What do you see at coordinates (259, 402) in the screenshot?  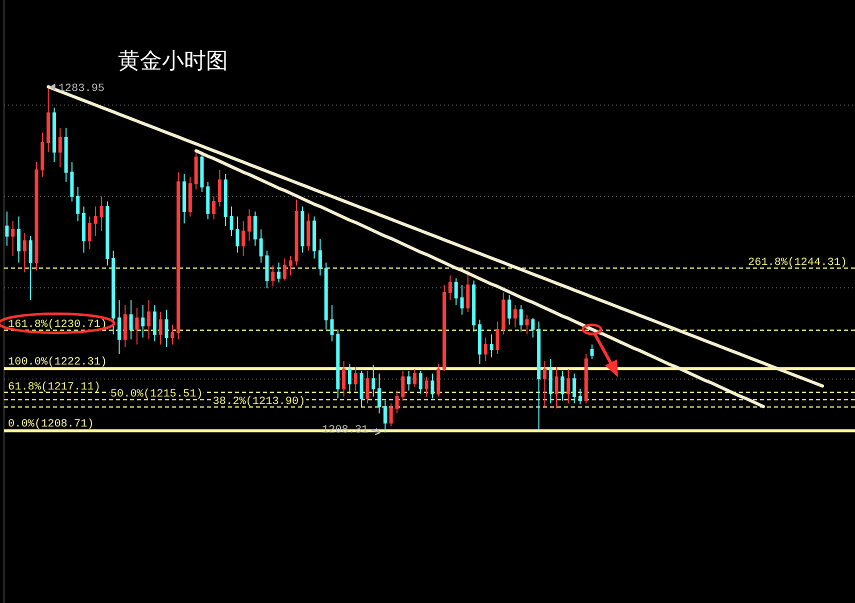 I see `ref-line-label: 38.2%(1213.90)` at bounding box center [259, 402].